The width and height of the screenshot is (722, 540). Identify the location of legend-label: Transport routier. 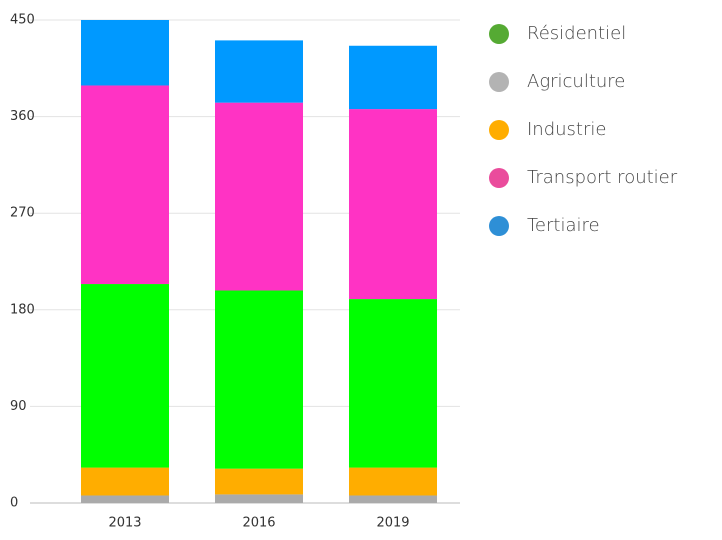
(602, 177).